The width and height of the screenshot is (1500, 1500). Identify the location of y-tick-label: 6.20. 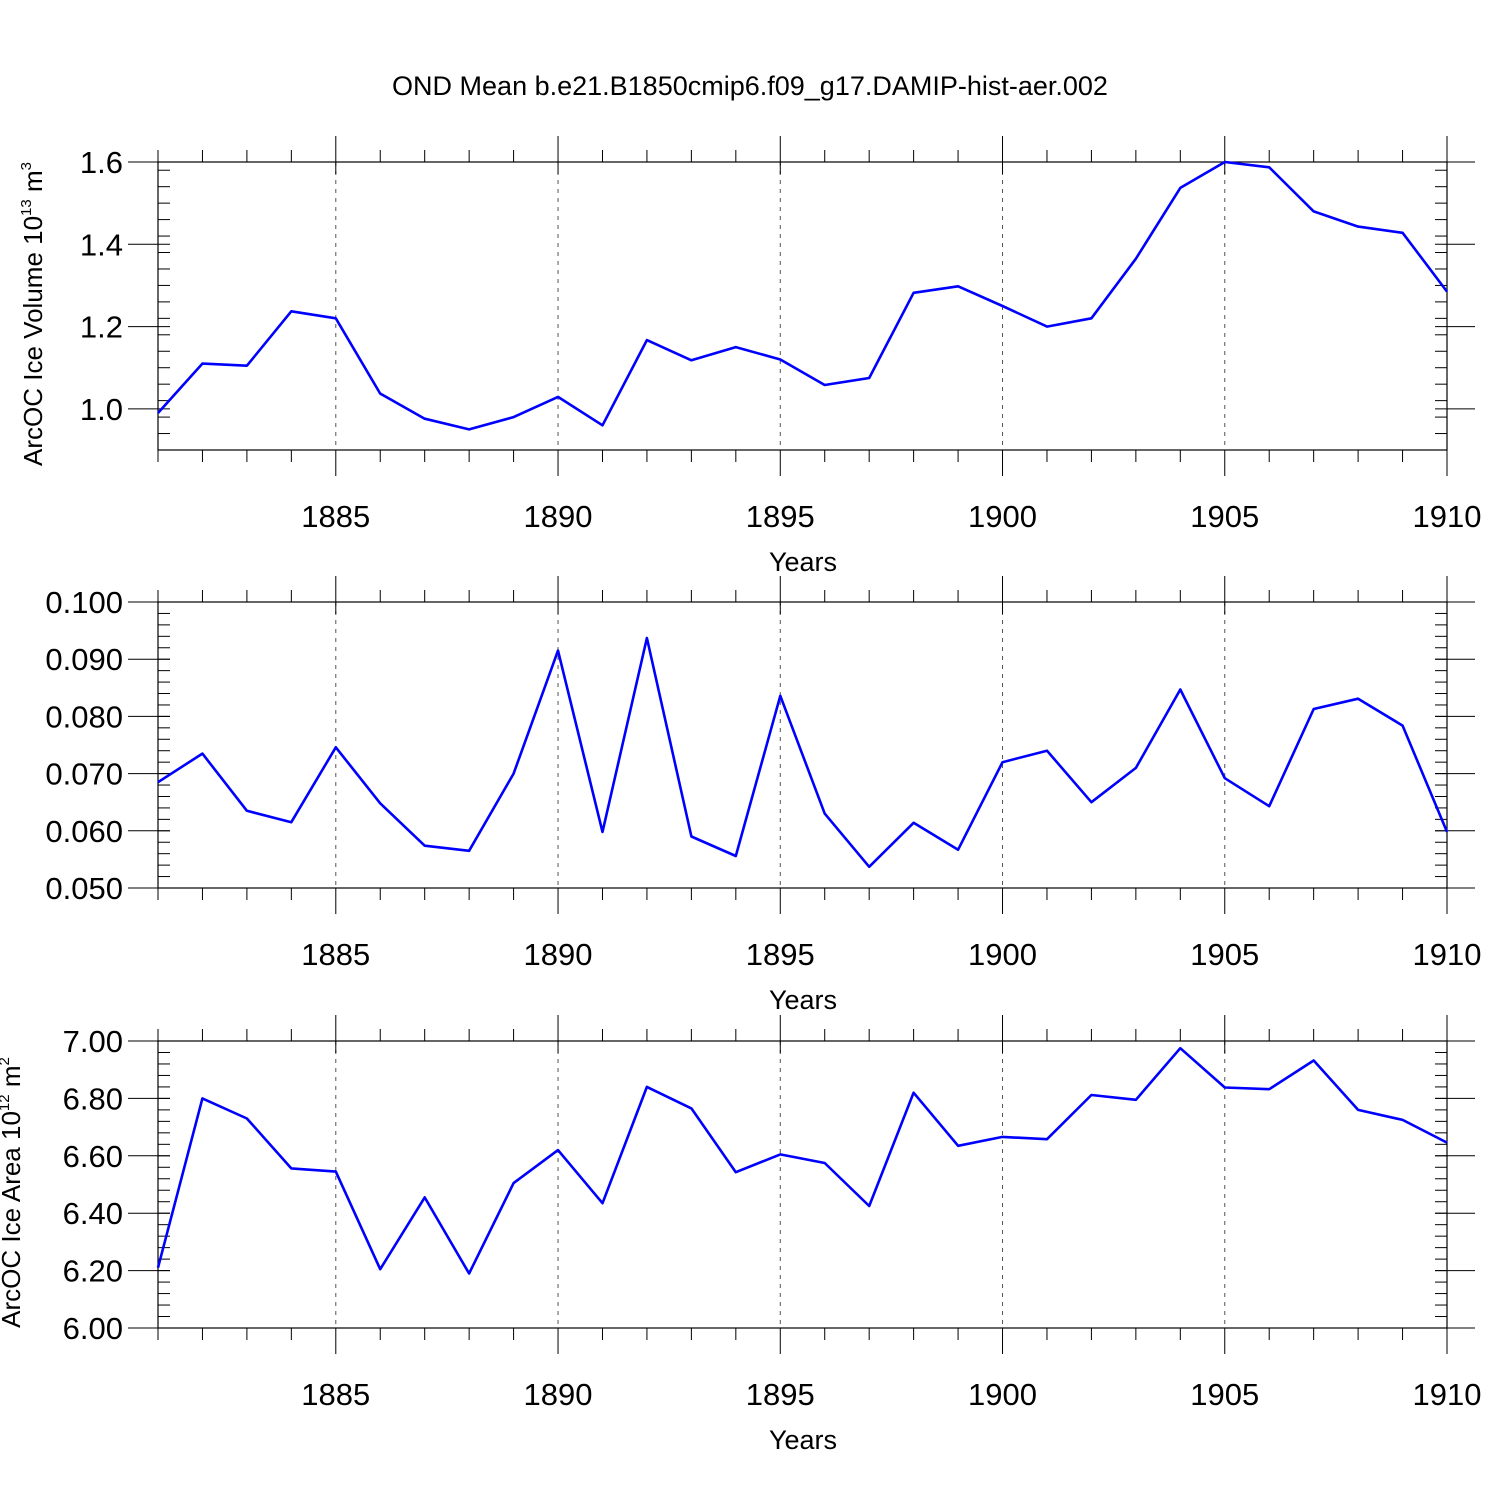
(93, 1271).